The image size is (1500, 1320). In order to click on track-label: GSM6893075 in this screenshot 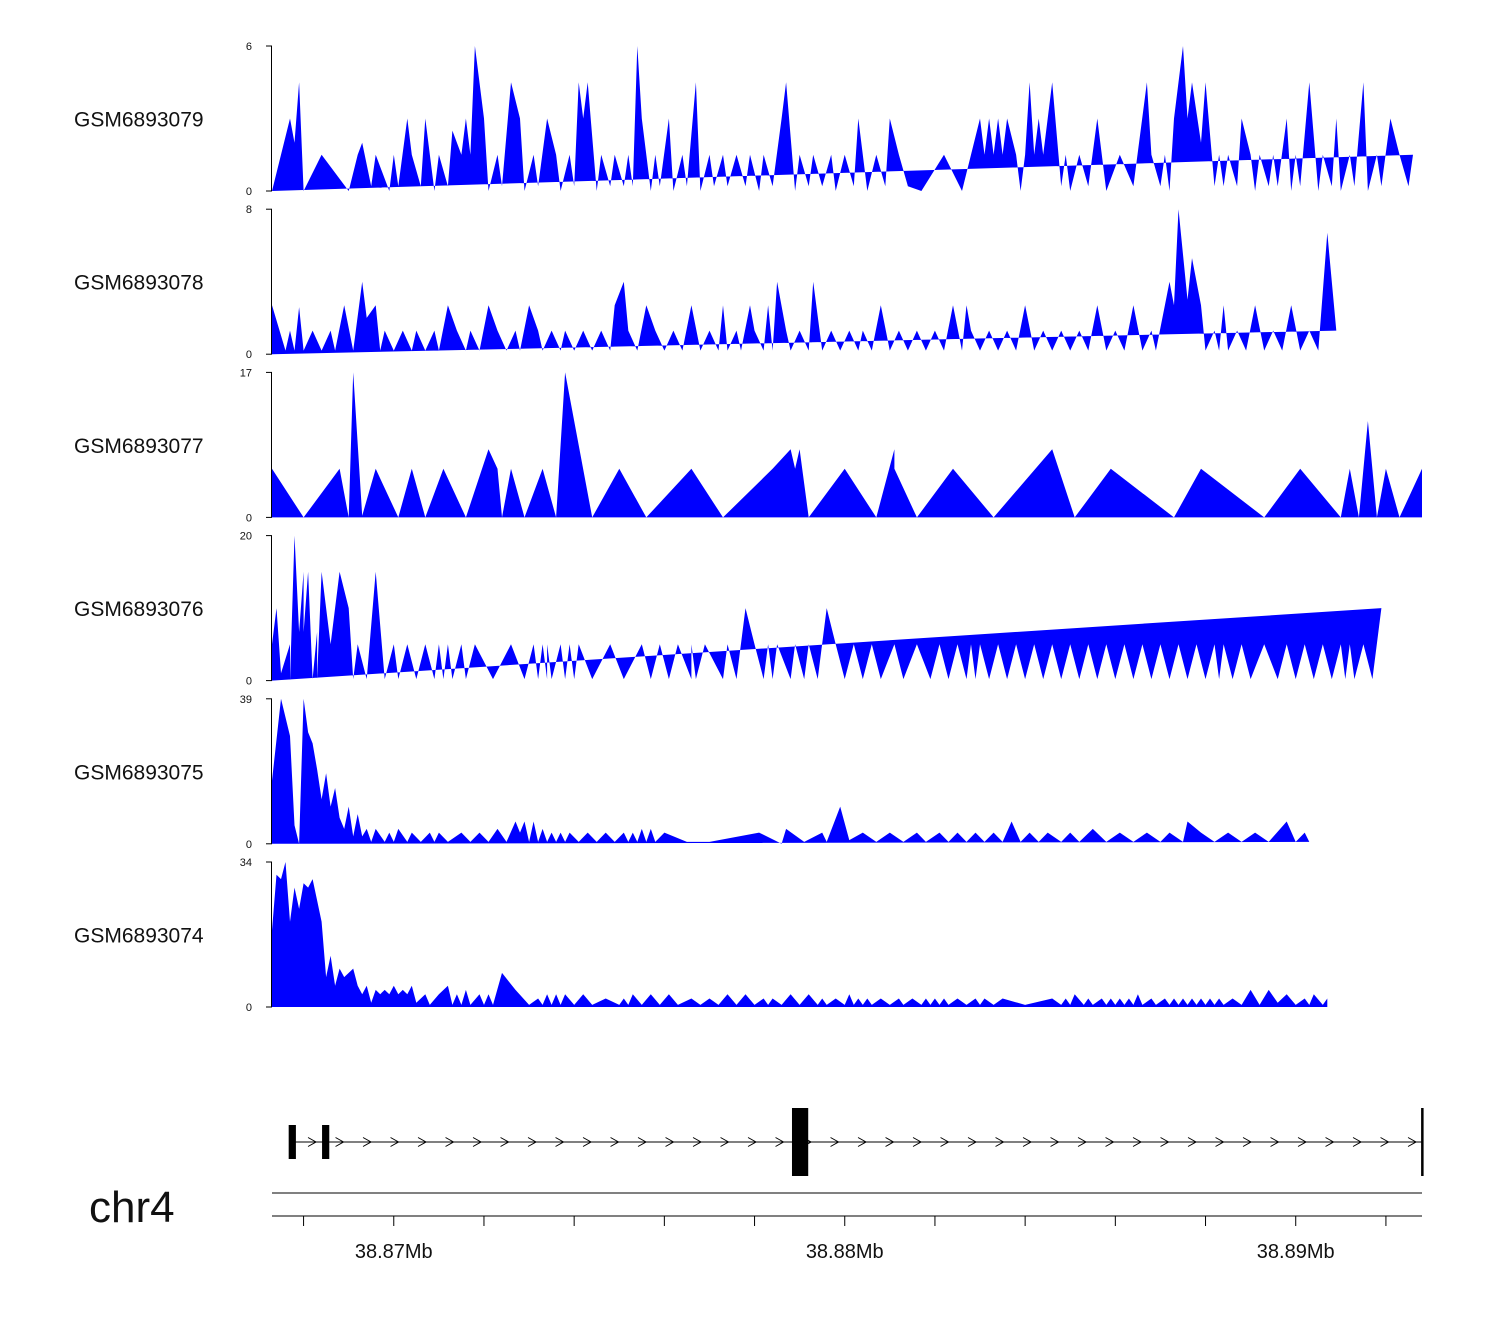, I will do `click(139, 772)`.